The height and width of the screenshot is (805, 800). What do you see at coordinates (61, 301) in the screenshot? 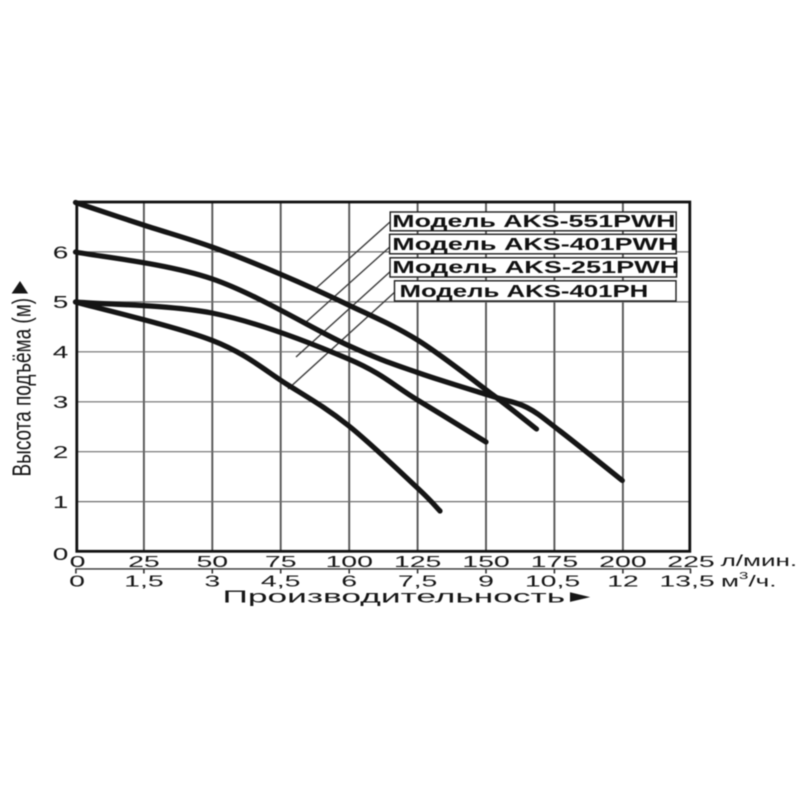
I see `svg-text: 5` at bounding box center [61, 301].